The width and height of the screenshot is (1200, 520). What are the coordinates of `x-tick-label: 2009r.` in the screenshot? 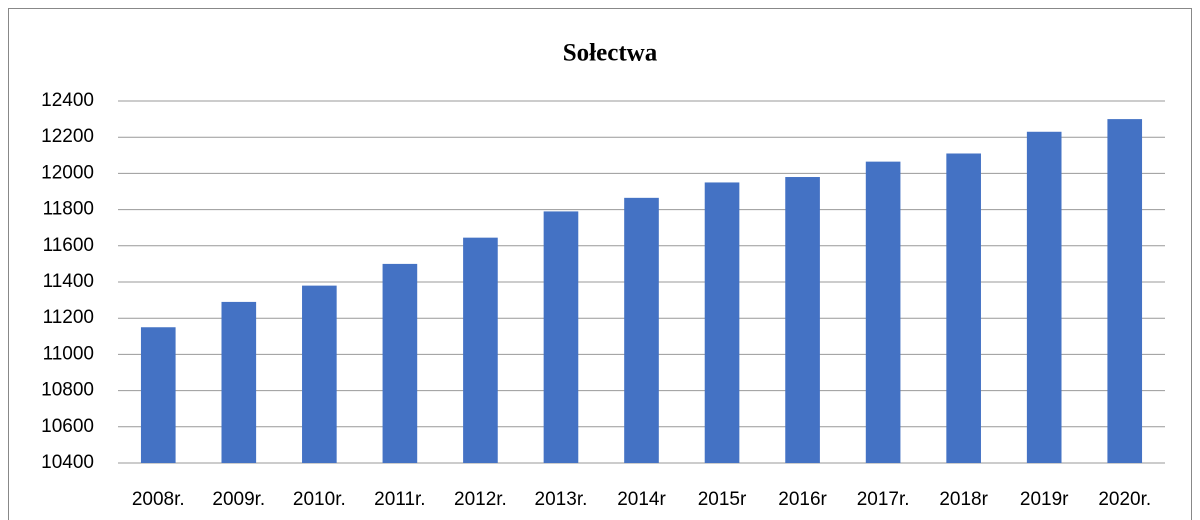 It's located at (238, 499).